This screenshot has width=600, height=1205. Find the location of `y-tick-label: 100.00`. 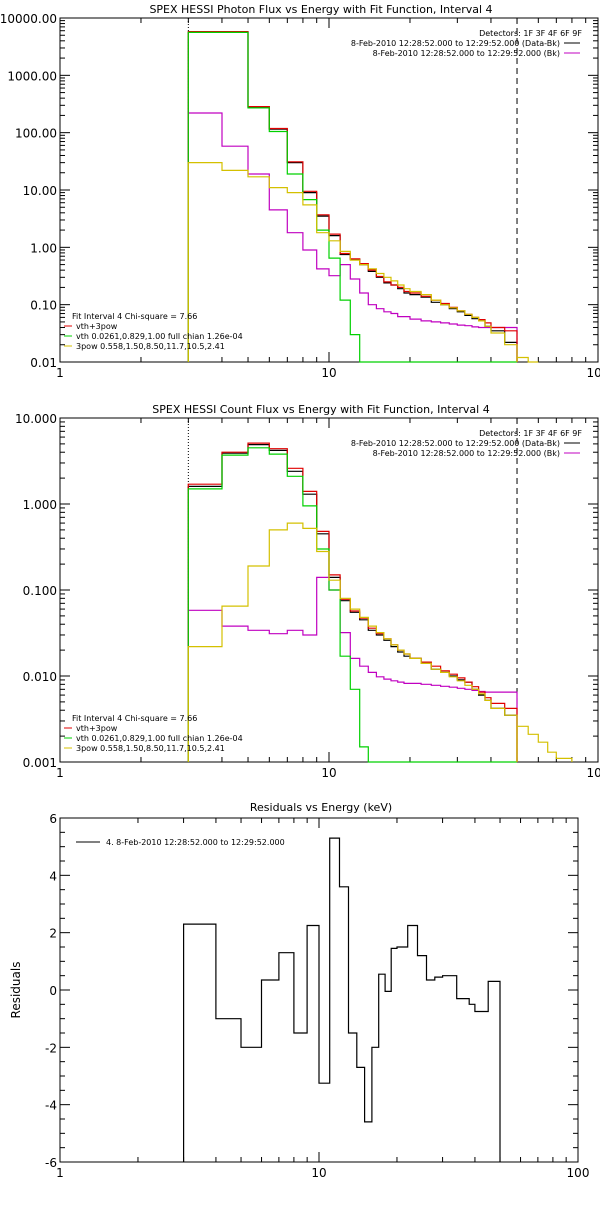

y-tick-label: 100.00 is located at coordinates (36, 134).